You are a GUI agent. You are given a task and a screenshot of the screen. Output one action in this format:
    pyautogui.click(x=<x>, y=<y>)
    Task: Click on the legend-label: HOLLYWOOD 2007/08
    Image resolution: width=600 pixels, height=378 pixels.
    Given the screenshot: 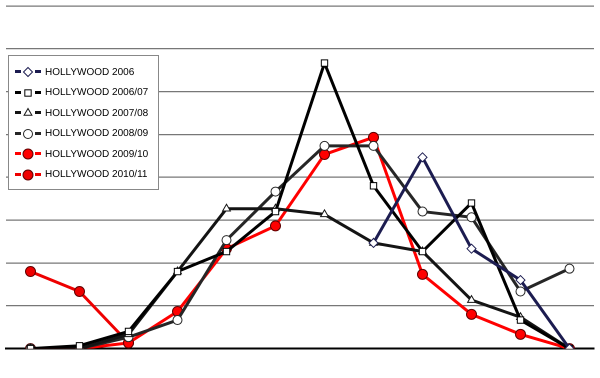 What is the action you would take?
    pyautogui.click(x=96, y=113)
    